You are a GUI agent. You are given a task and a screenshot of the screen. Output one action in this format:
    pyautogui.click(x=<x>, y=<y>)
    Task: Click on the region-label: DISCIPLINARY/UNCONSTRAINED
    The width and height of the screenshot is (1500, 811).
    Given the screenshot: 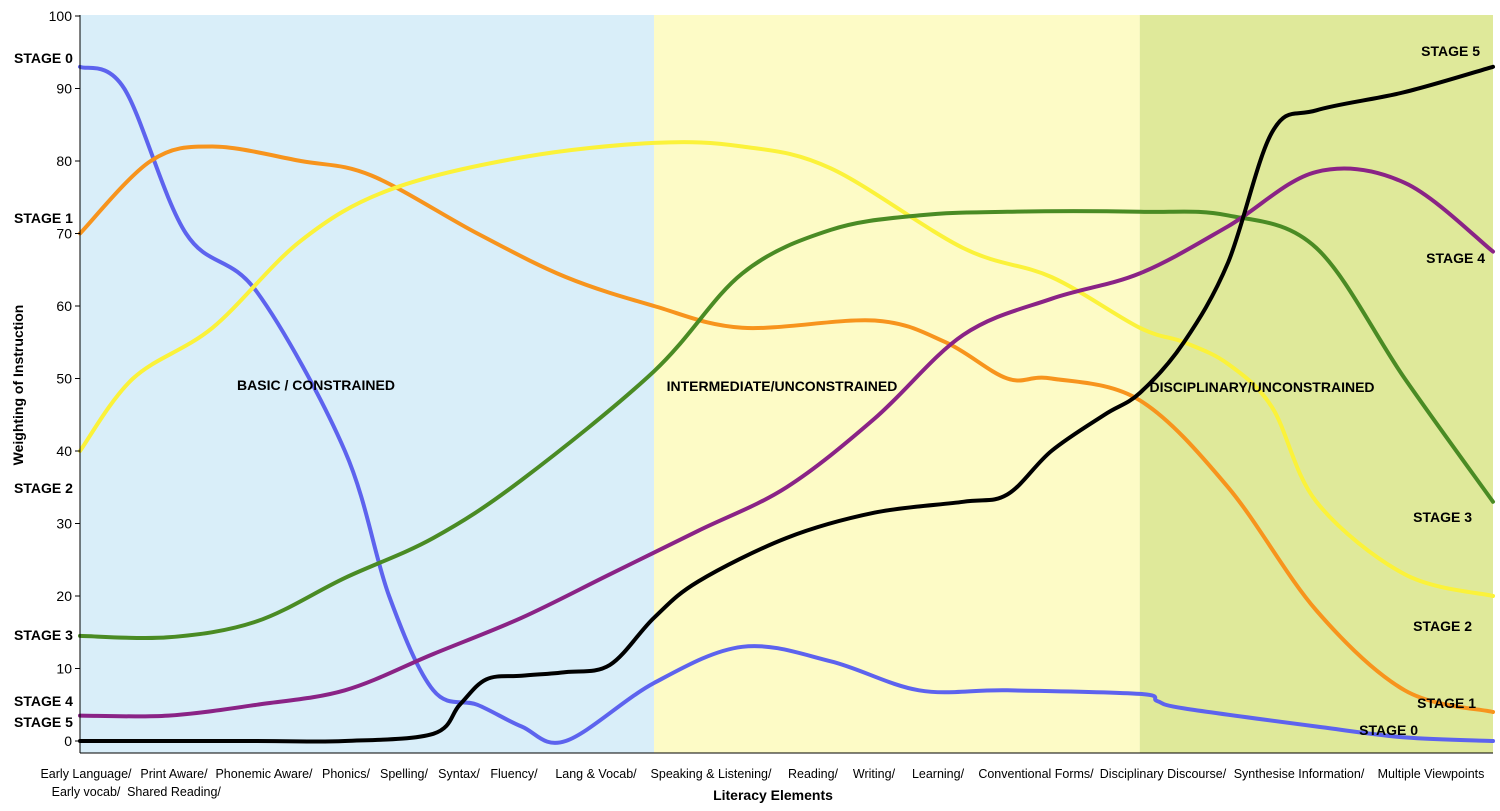 What is the action you would take?
    pyautogui.click(x=1261, y=387)
    